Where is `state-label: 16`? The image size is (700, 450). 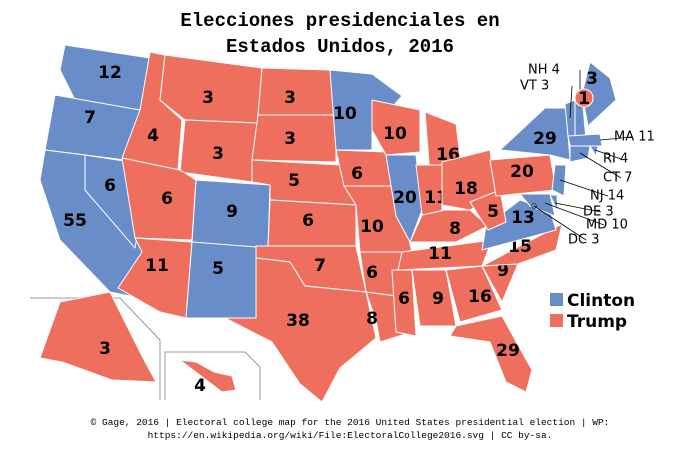 state-label: 16 is located at coordinates (480, 297).